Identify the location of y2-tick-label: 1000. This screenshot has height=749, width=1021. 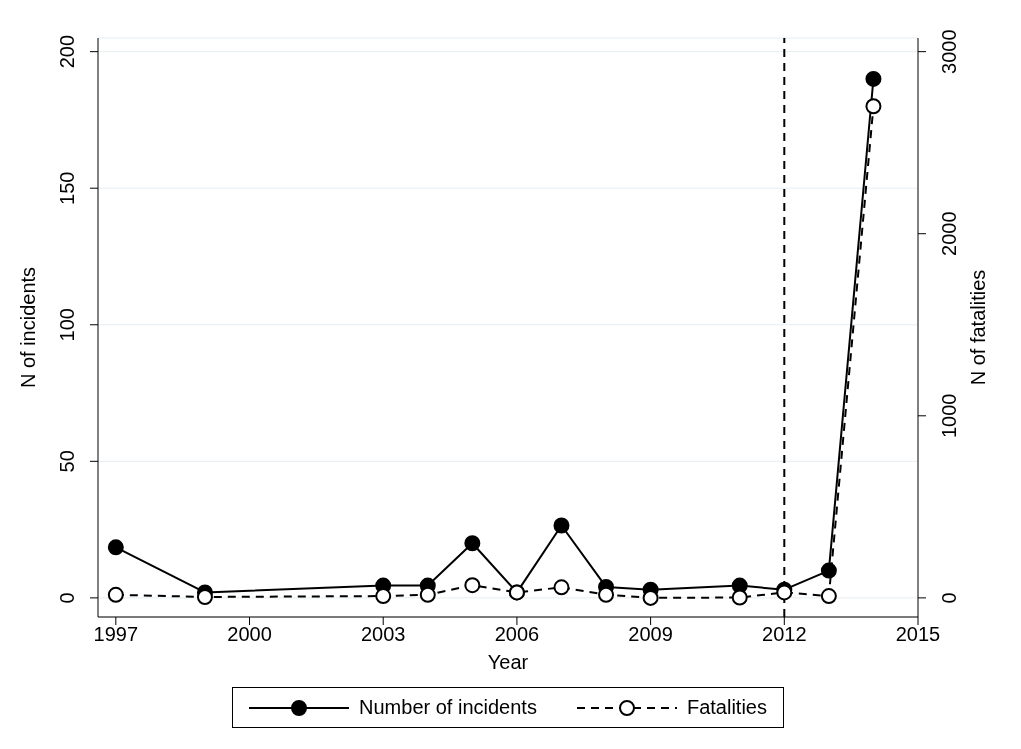
(949, 416).